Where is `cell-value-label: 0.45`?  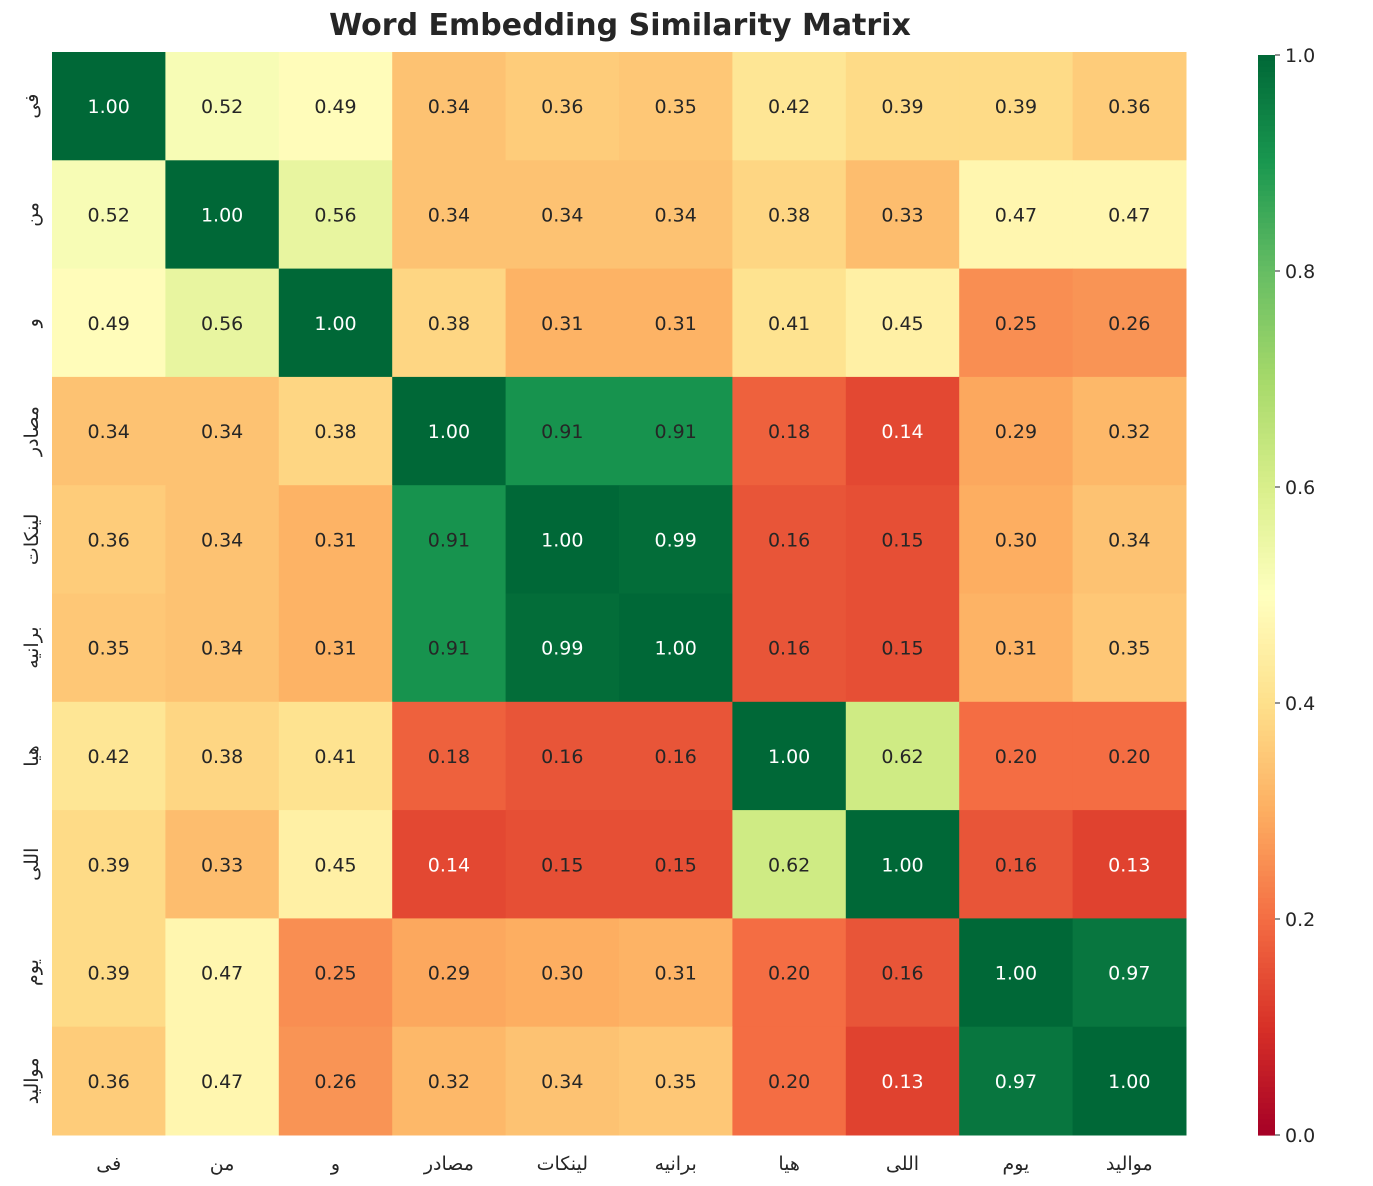
cell-value-label: 0.45 is located at coordinates (902, 324).